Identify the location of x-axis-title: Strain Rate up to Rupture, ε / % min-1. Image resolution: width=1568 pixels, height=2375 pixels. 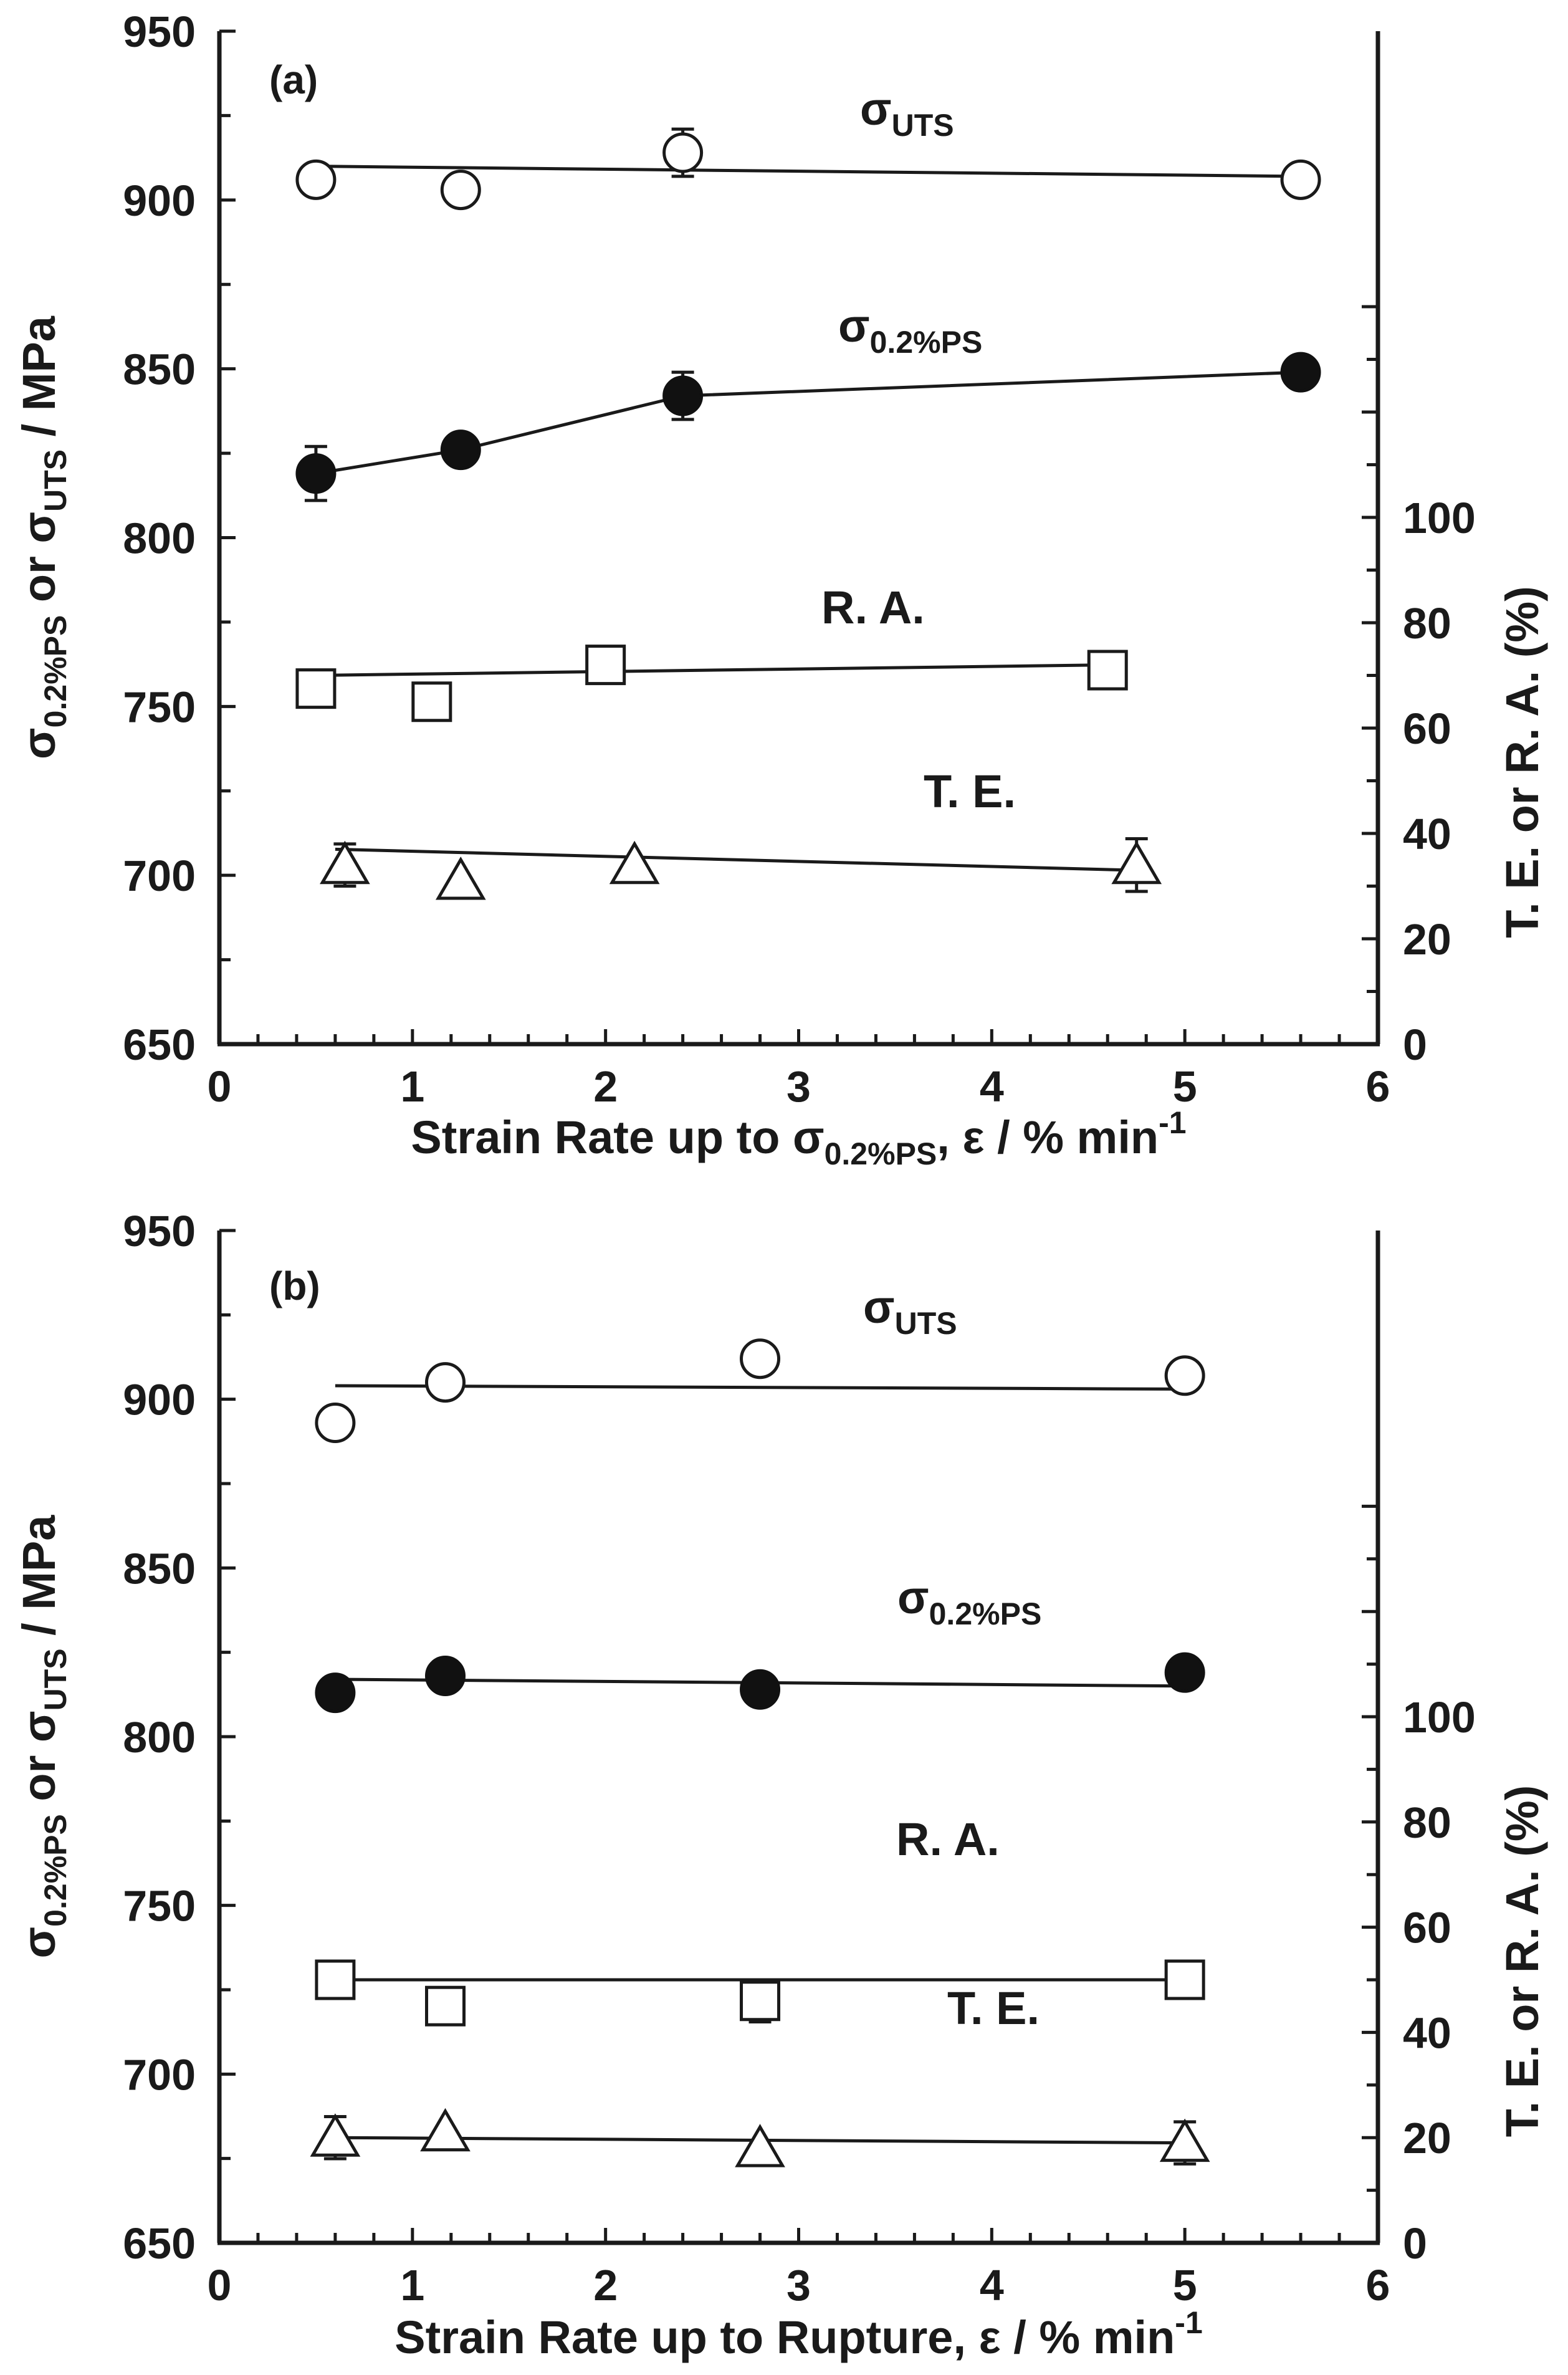
(798, 2334).